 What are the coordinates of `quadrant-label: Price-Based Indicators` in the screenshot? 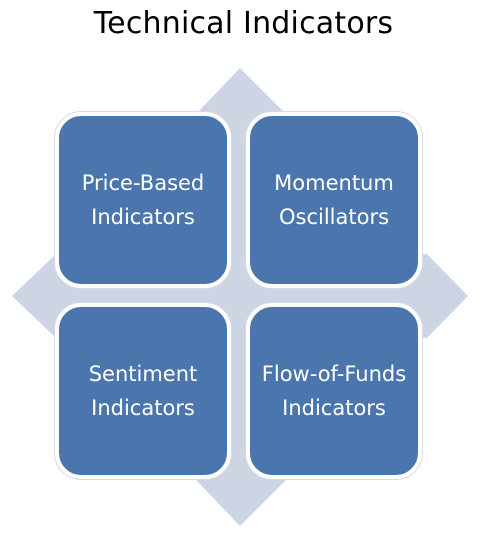 It's located at (143, 200).